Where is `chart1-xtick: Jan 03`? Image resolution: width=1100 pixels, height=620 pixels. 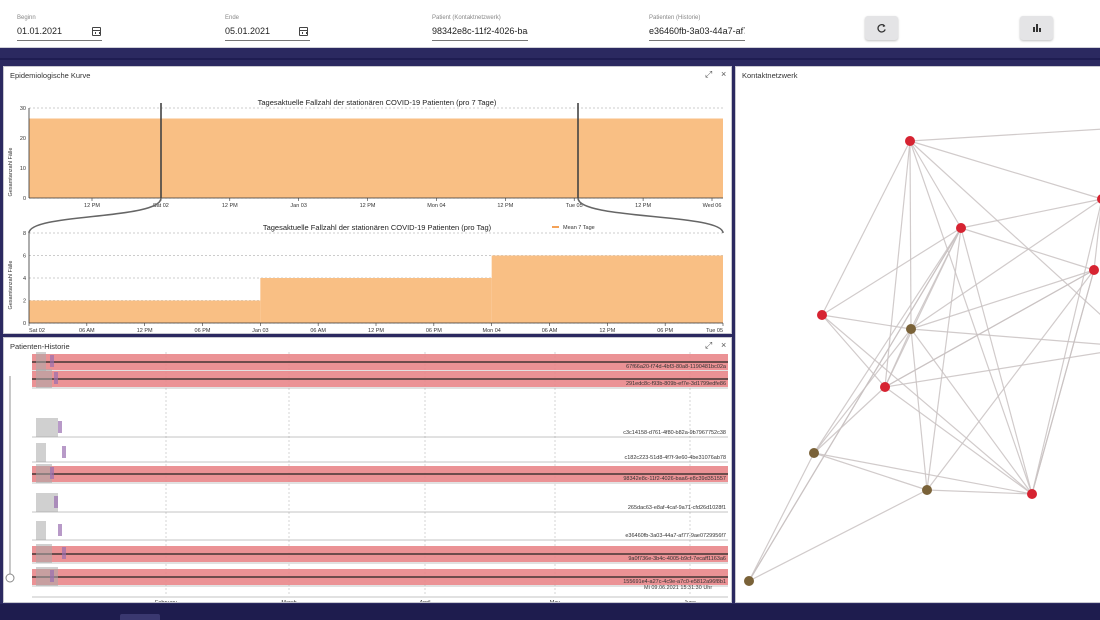
chart1-xtick: Jan 03 is located at coordinates (298, 206).